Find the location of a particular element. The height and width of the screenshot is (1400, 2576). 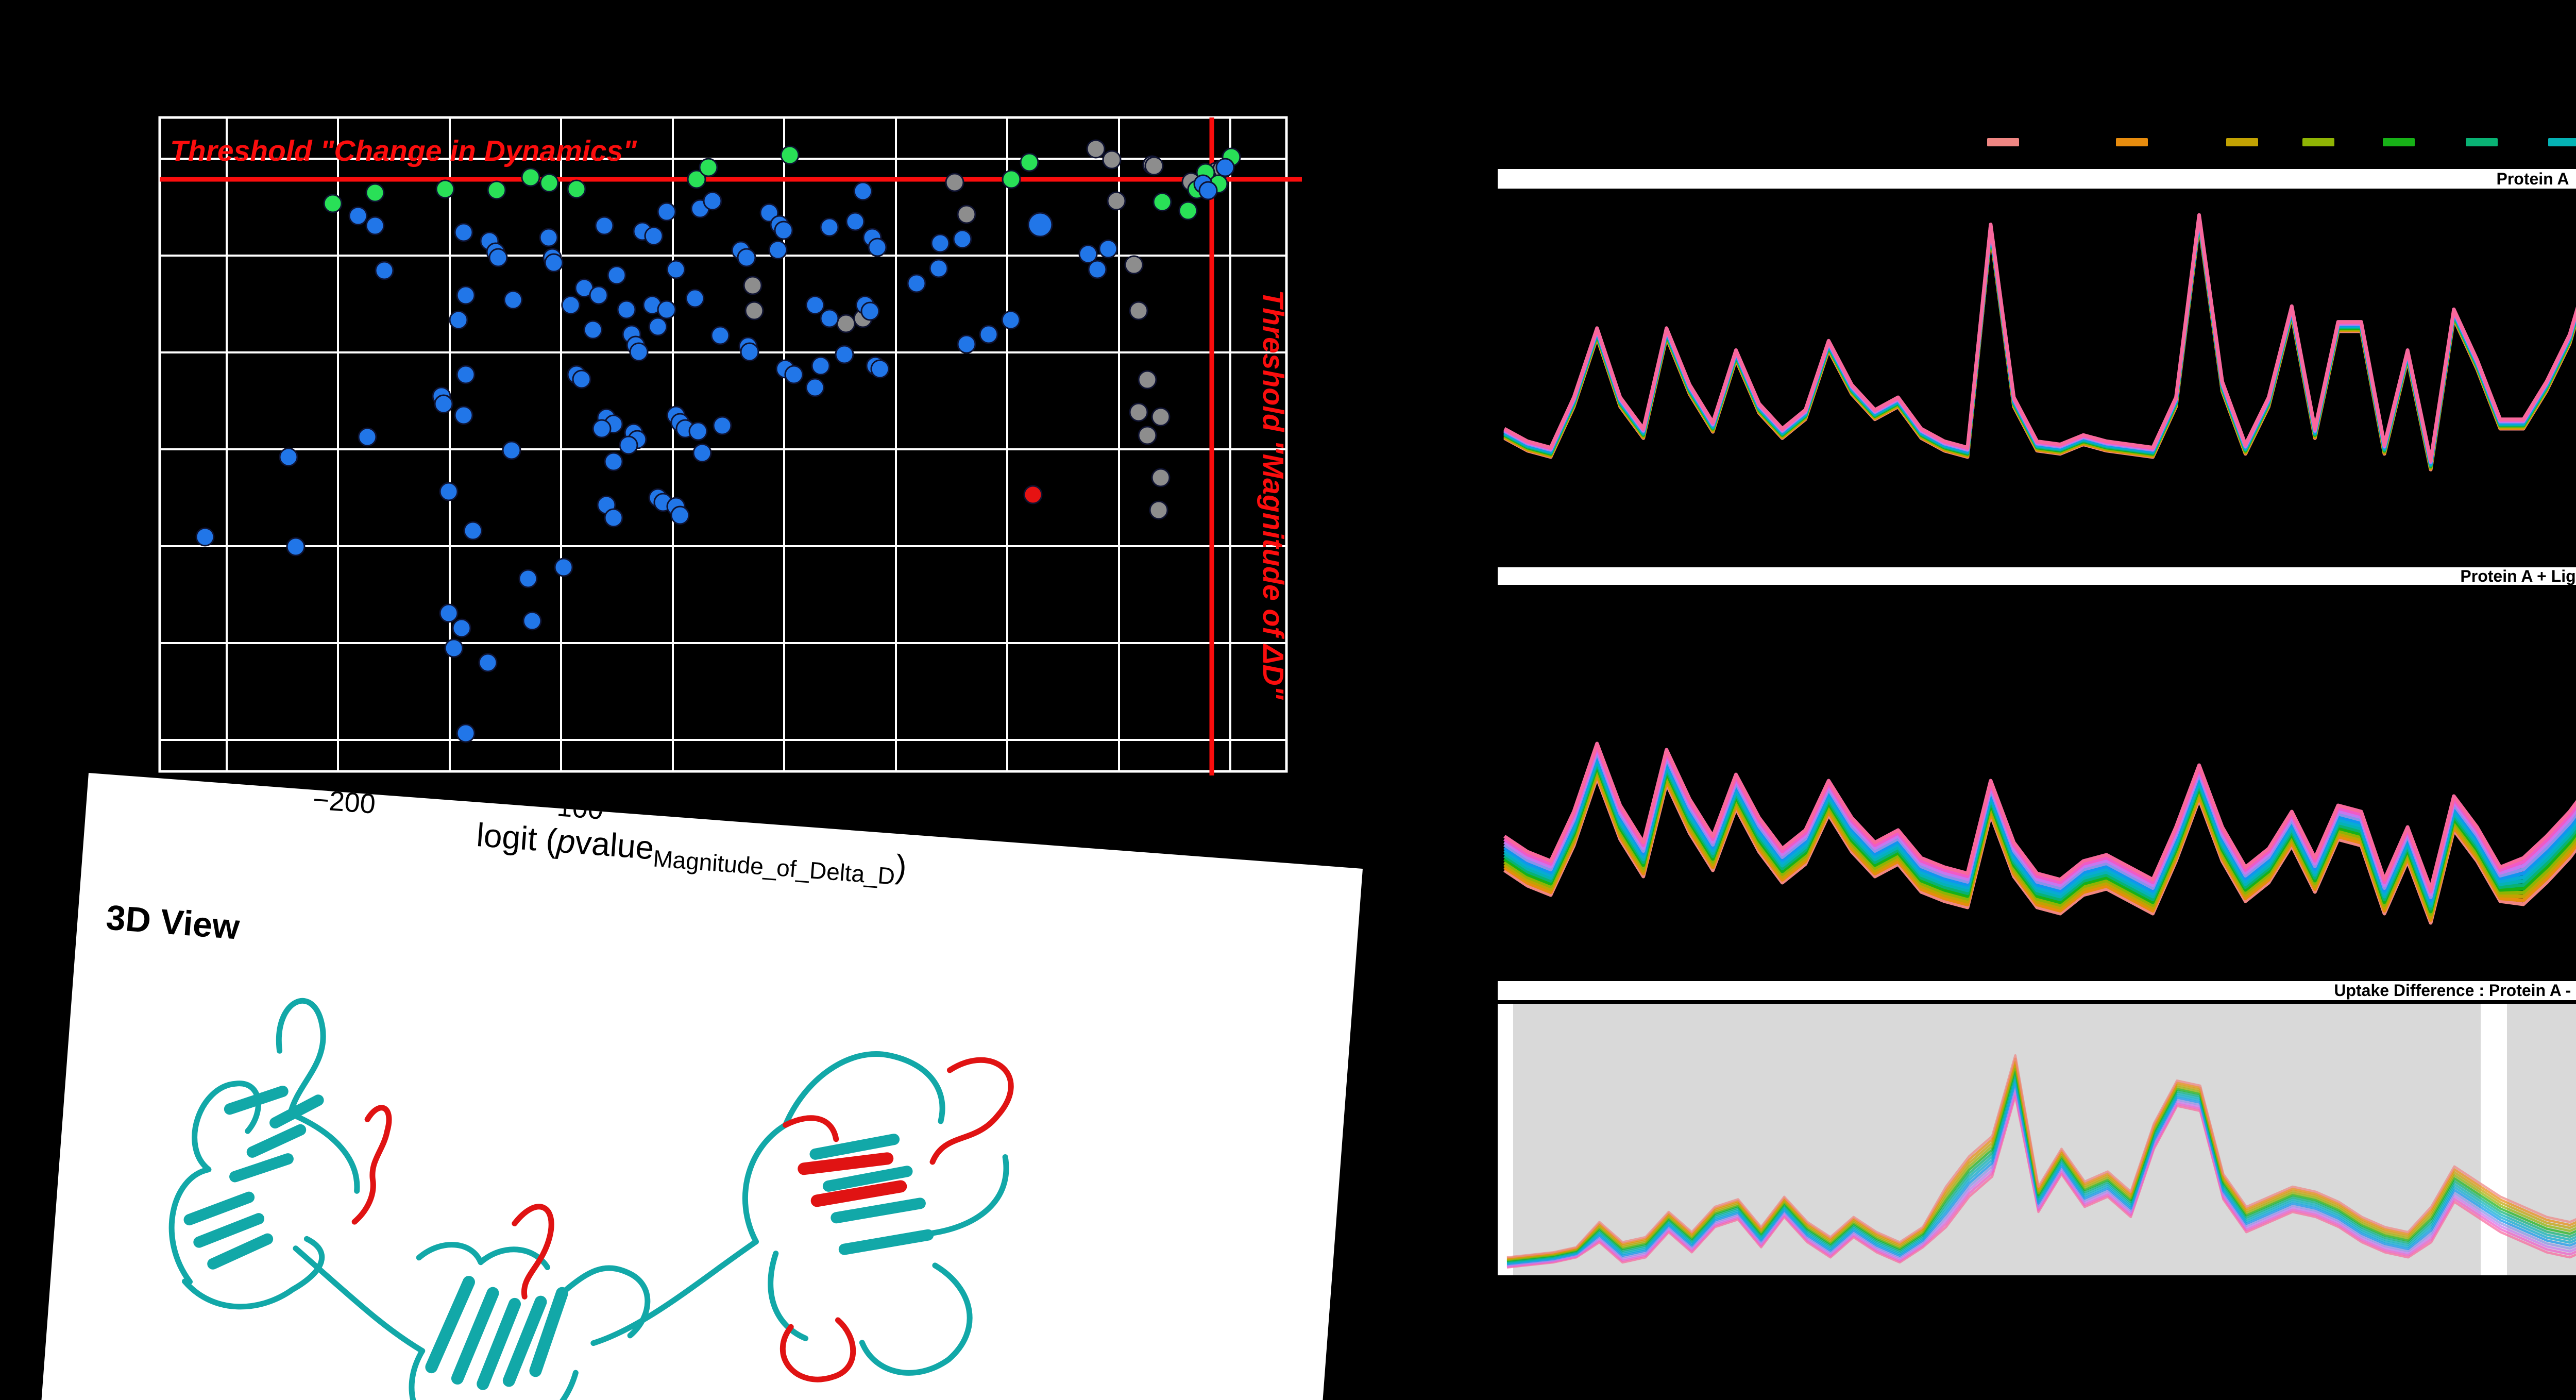

series-line-s12 is located at coordinates (2041, 1179).